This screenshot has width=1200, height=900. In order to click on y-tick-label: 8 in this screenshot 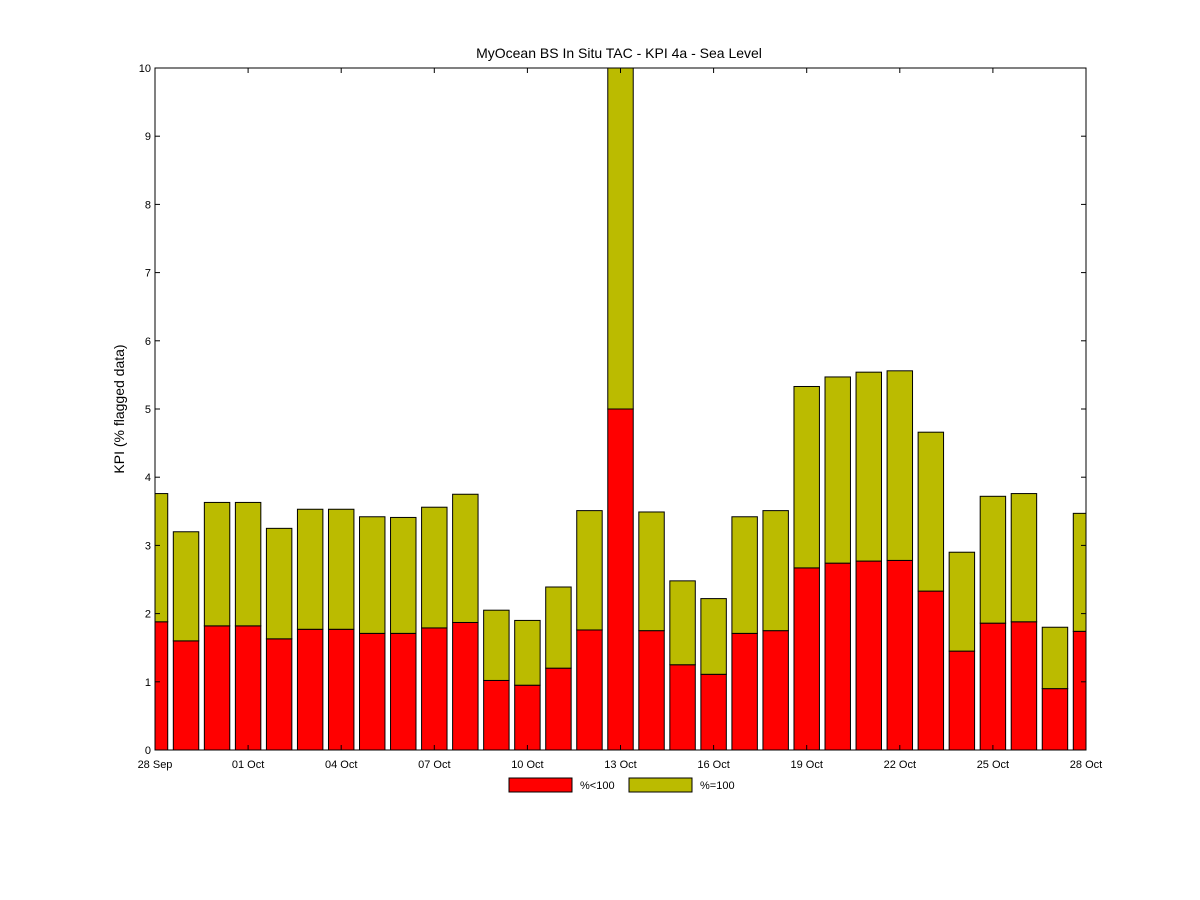, I will do `click(148, 205)`.